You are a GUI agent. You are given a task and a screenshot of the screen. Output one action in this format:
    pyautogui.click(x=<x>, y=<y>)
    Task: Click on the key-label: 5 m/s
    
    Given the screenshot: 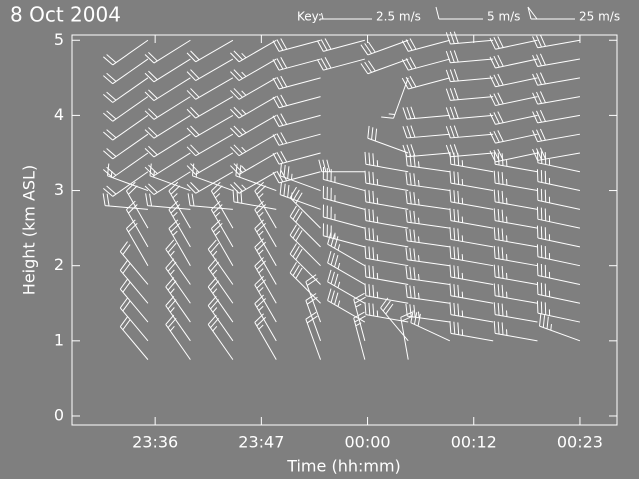 What is the action you would take?
    pyautogui.click(x=503, y=17)
    